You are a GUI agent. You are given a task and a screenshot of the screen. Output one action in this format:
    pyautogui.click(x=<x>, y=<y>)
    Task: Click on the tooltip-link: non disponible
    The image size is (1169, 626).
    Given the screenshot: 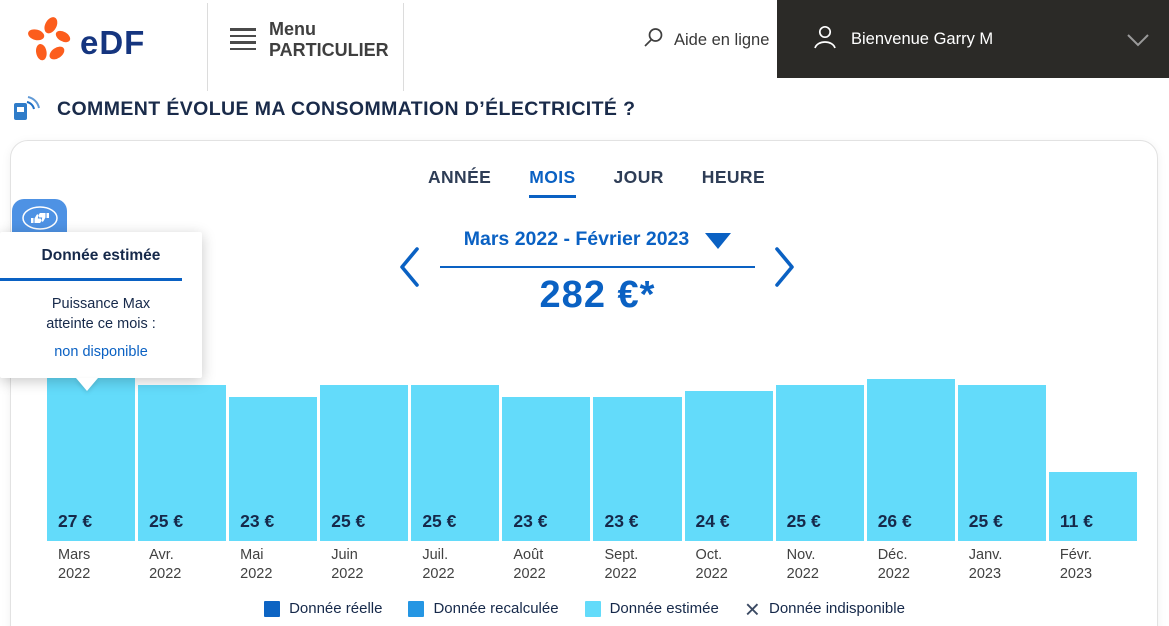 What is the action you would take?
    pyautogui.click(x=101, y=352)
    